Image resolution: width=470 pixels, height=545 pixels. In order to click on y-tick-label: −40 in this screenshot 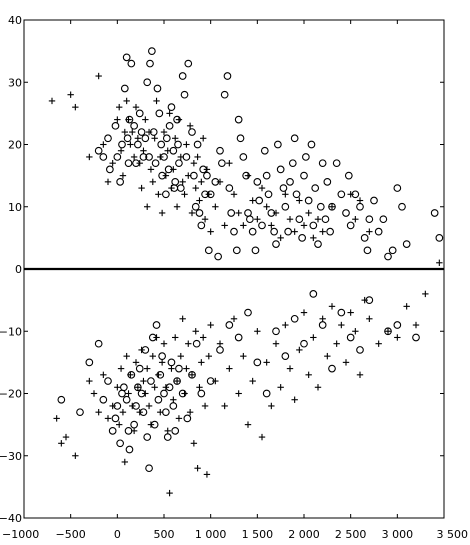, I will do `click(11, 518)`.